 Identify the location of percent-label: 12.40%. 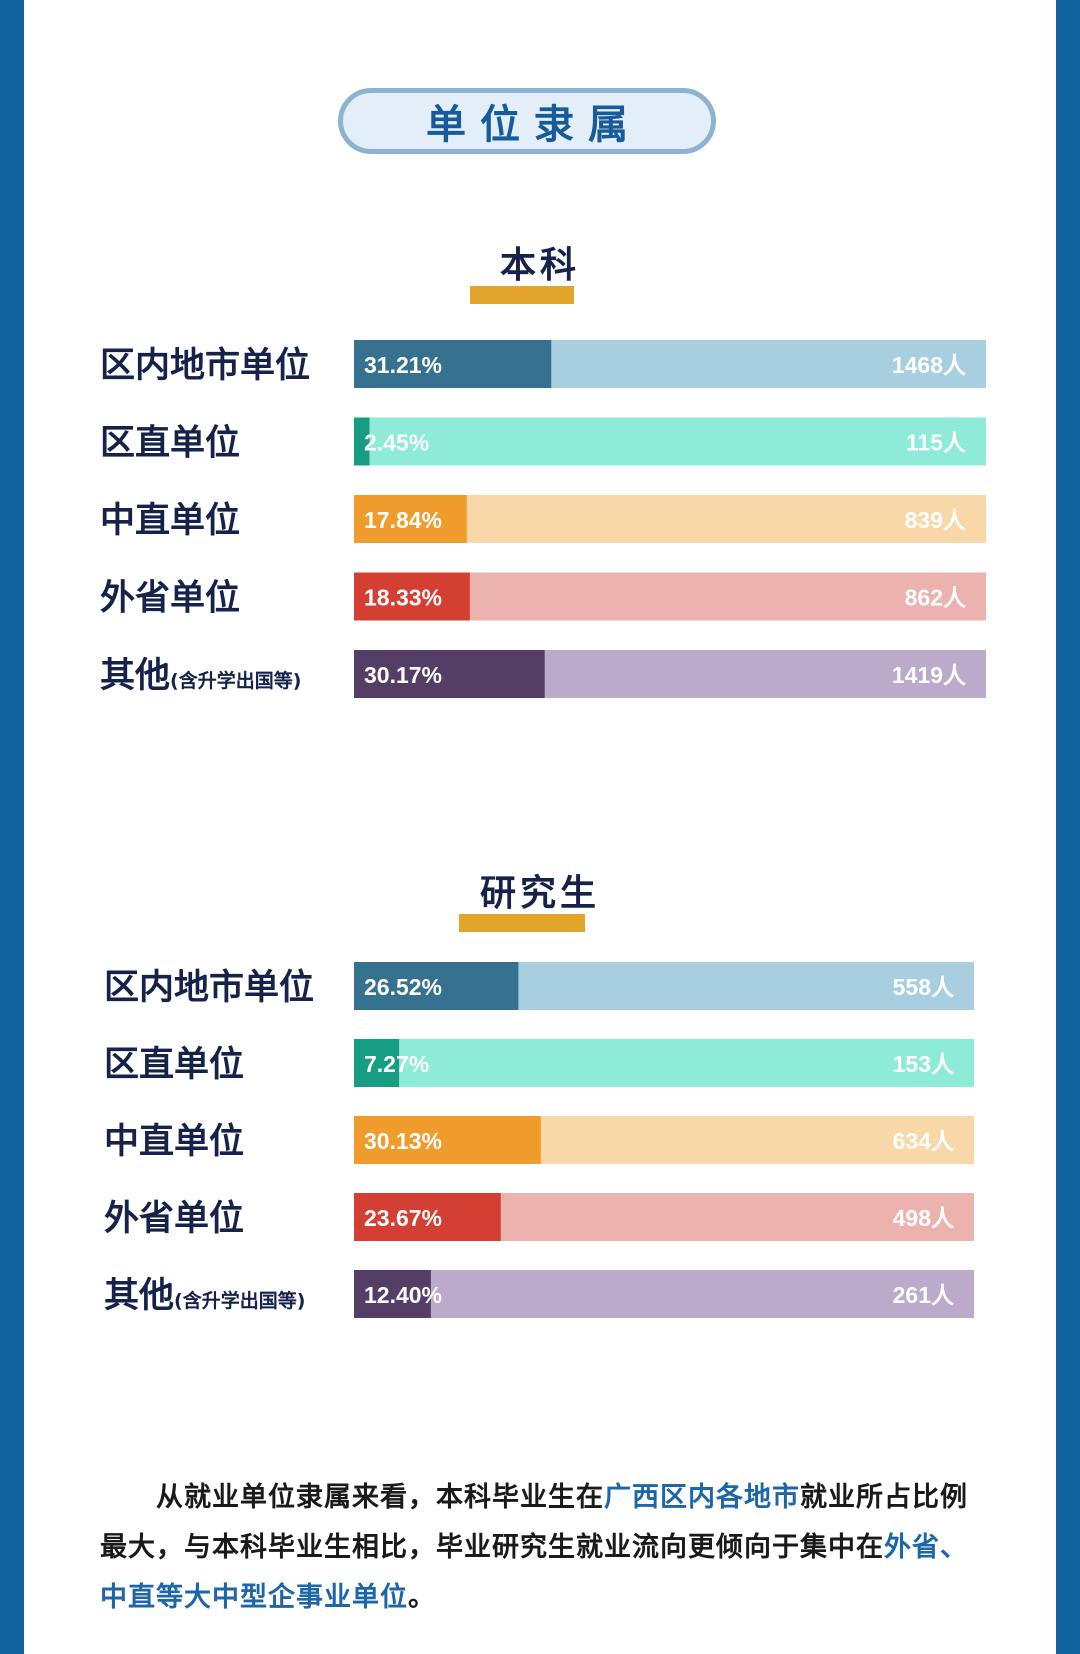
(403, 1295).